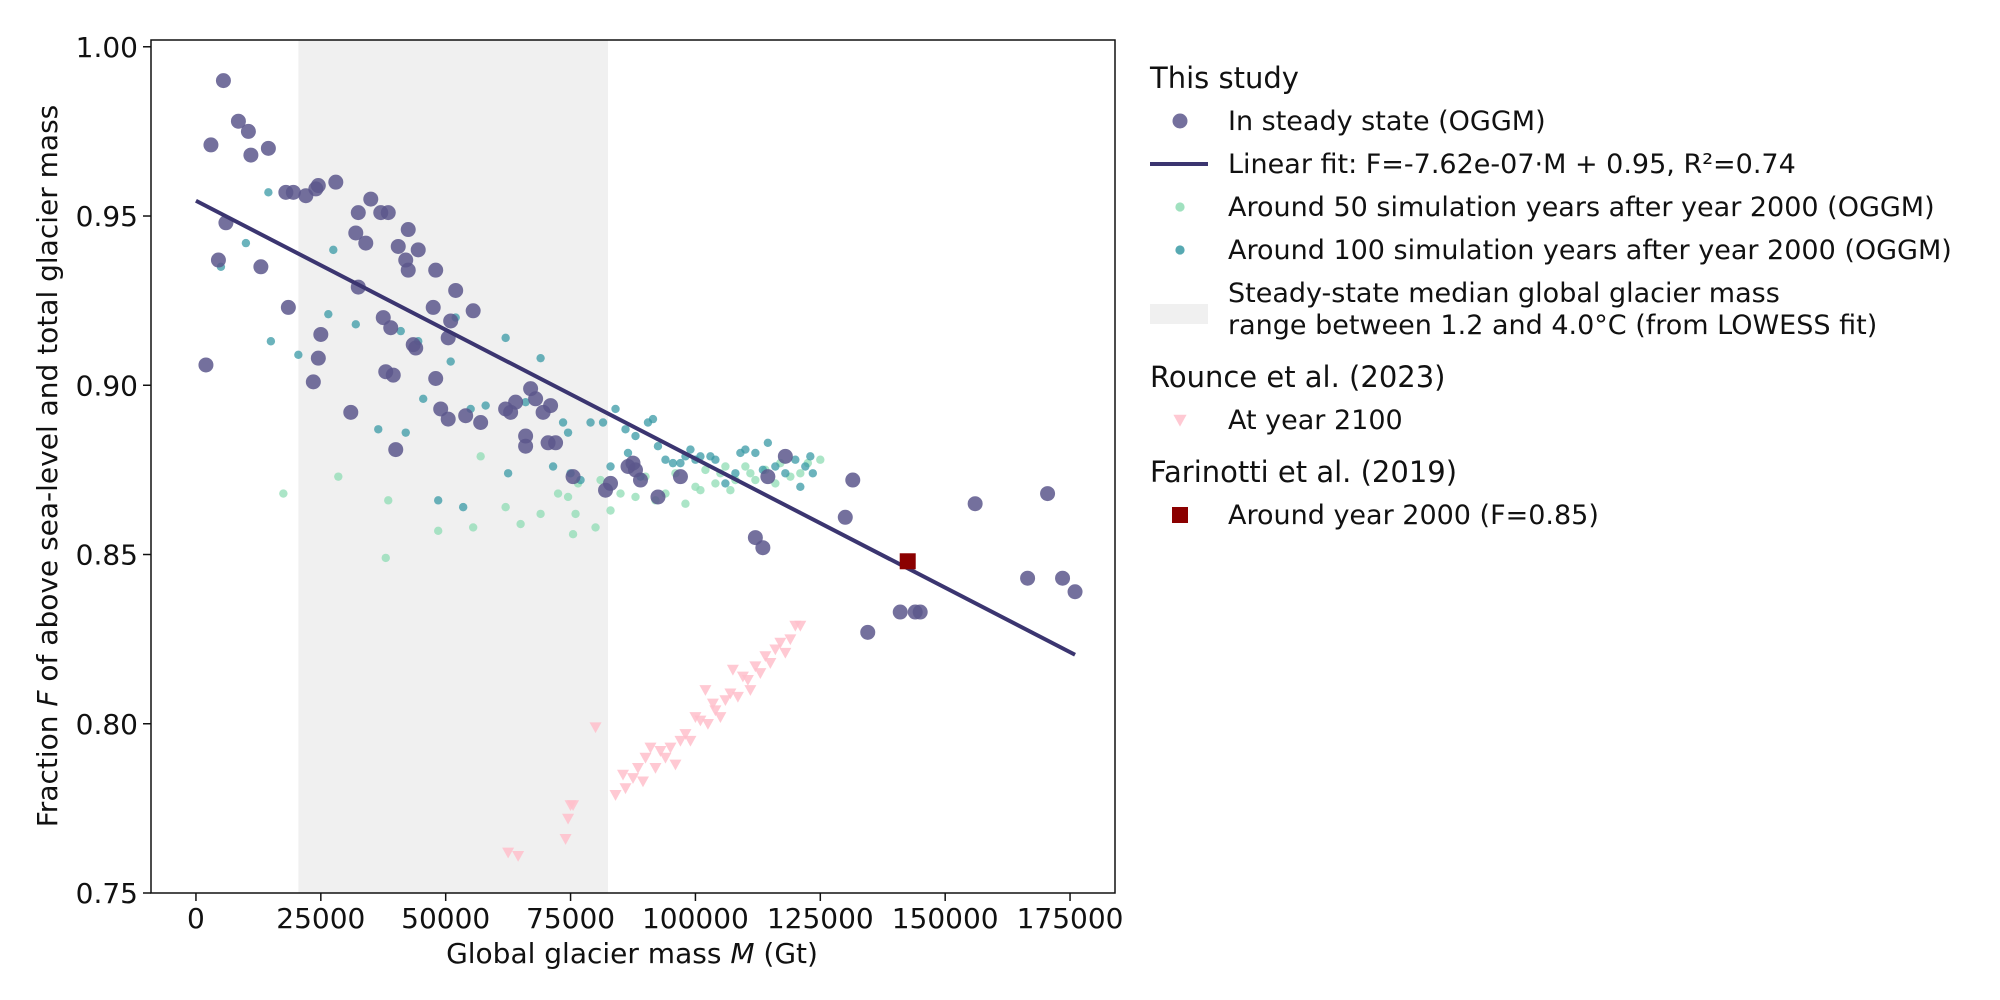 The width and height of the screenshot is (2000, 1000). I want to click on y-tick-label: 0.80, so click(107, 724).